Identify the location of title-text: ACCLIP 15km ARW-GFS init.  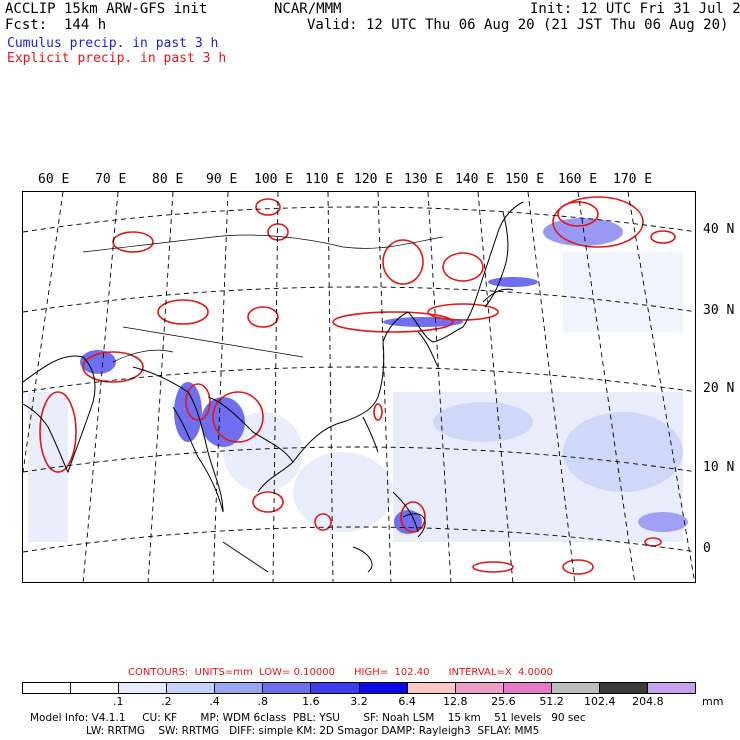
(106, 9).